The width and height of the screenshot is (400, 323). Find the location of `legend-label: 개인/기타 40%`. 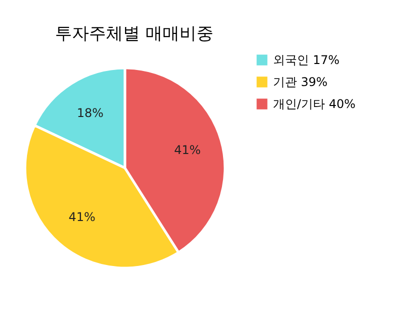

legend-label: 개인/기타 40% is located at coordinates (314, 104).